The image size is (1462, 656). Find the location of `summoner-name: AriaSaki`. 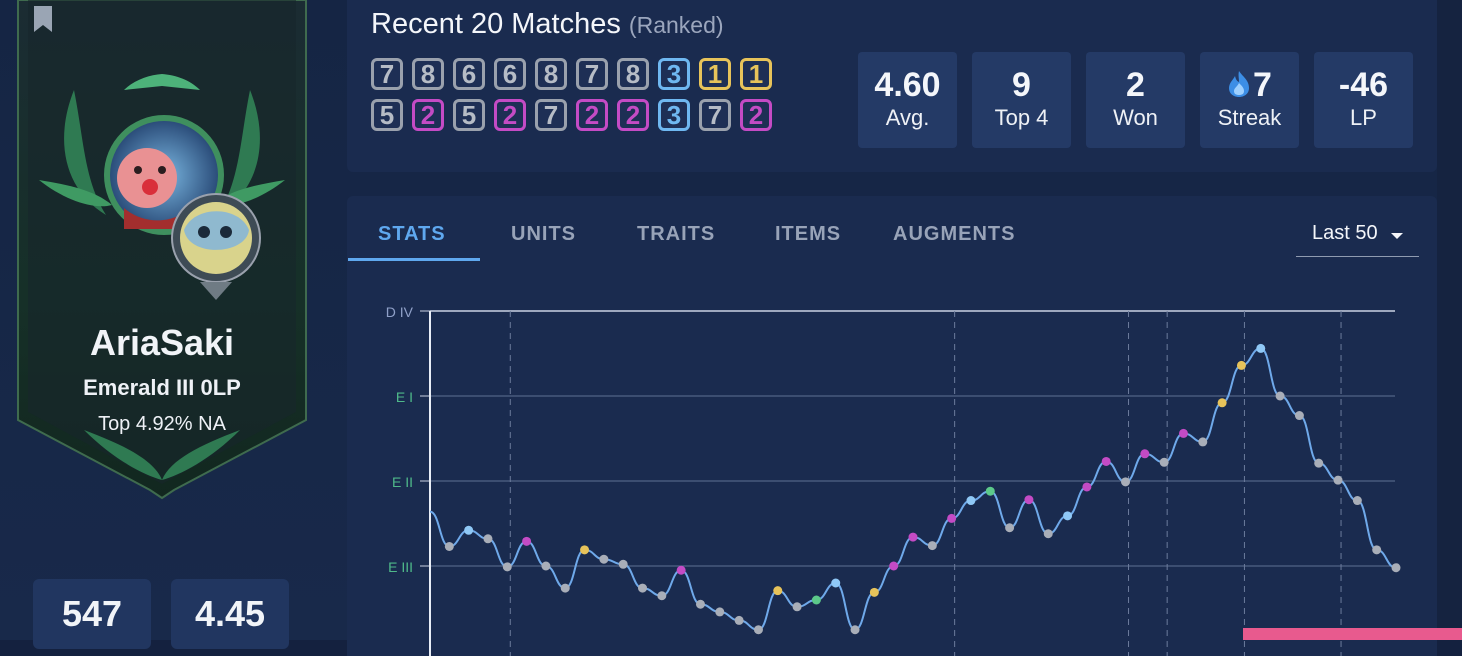

summoner-name: AriaSaki is located at coordinates (162, 342).